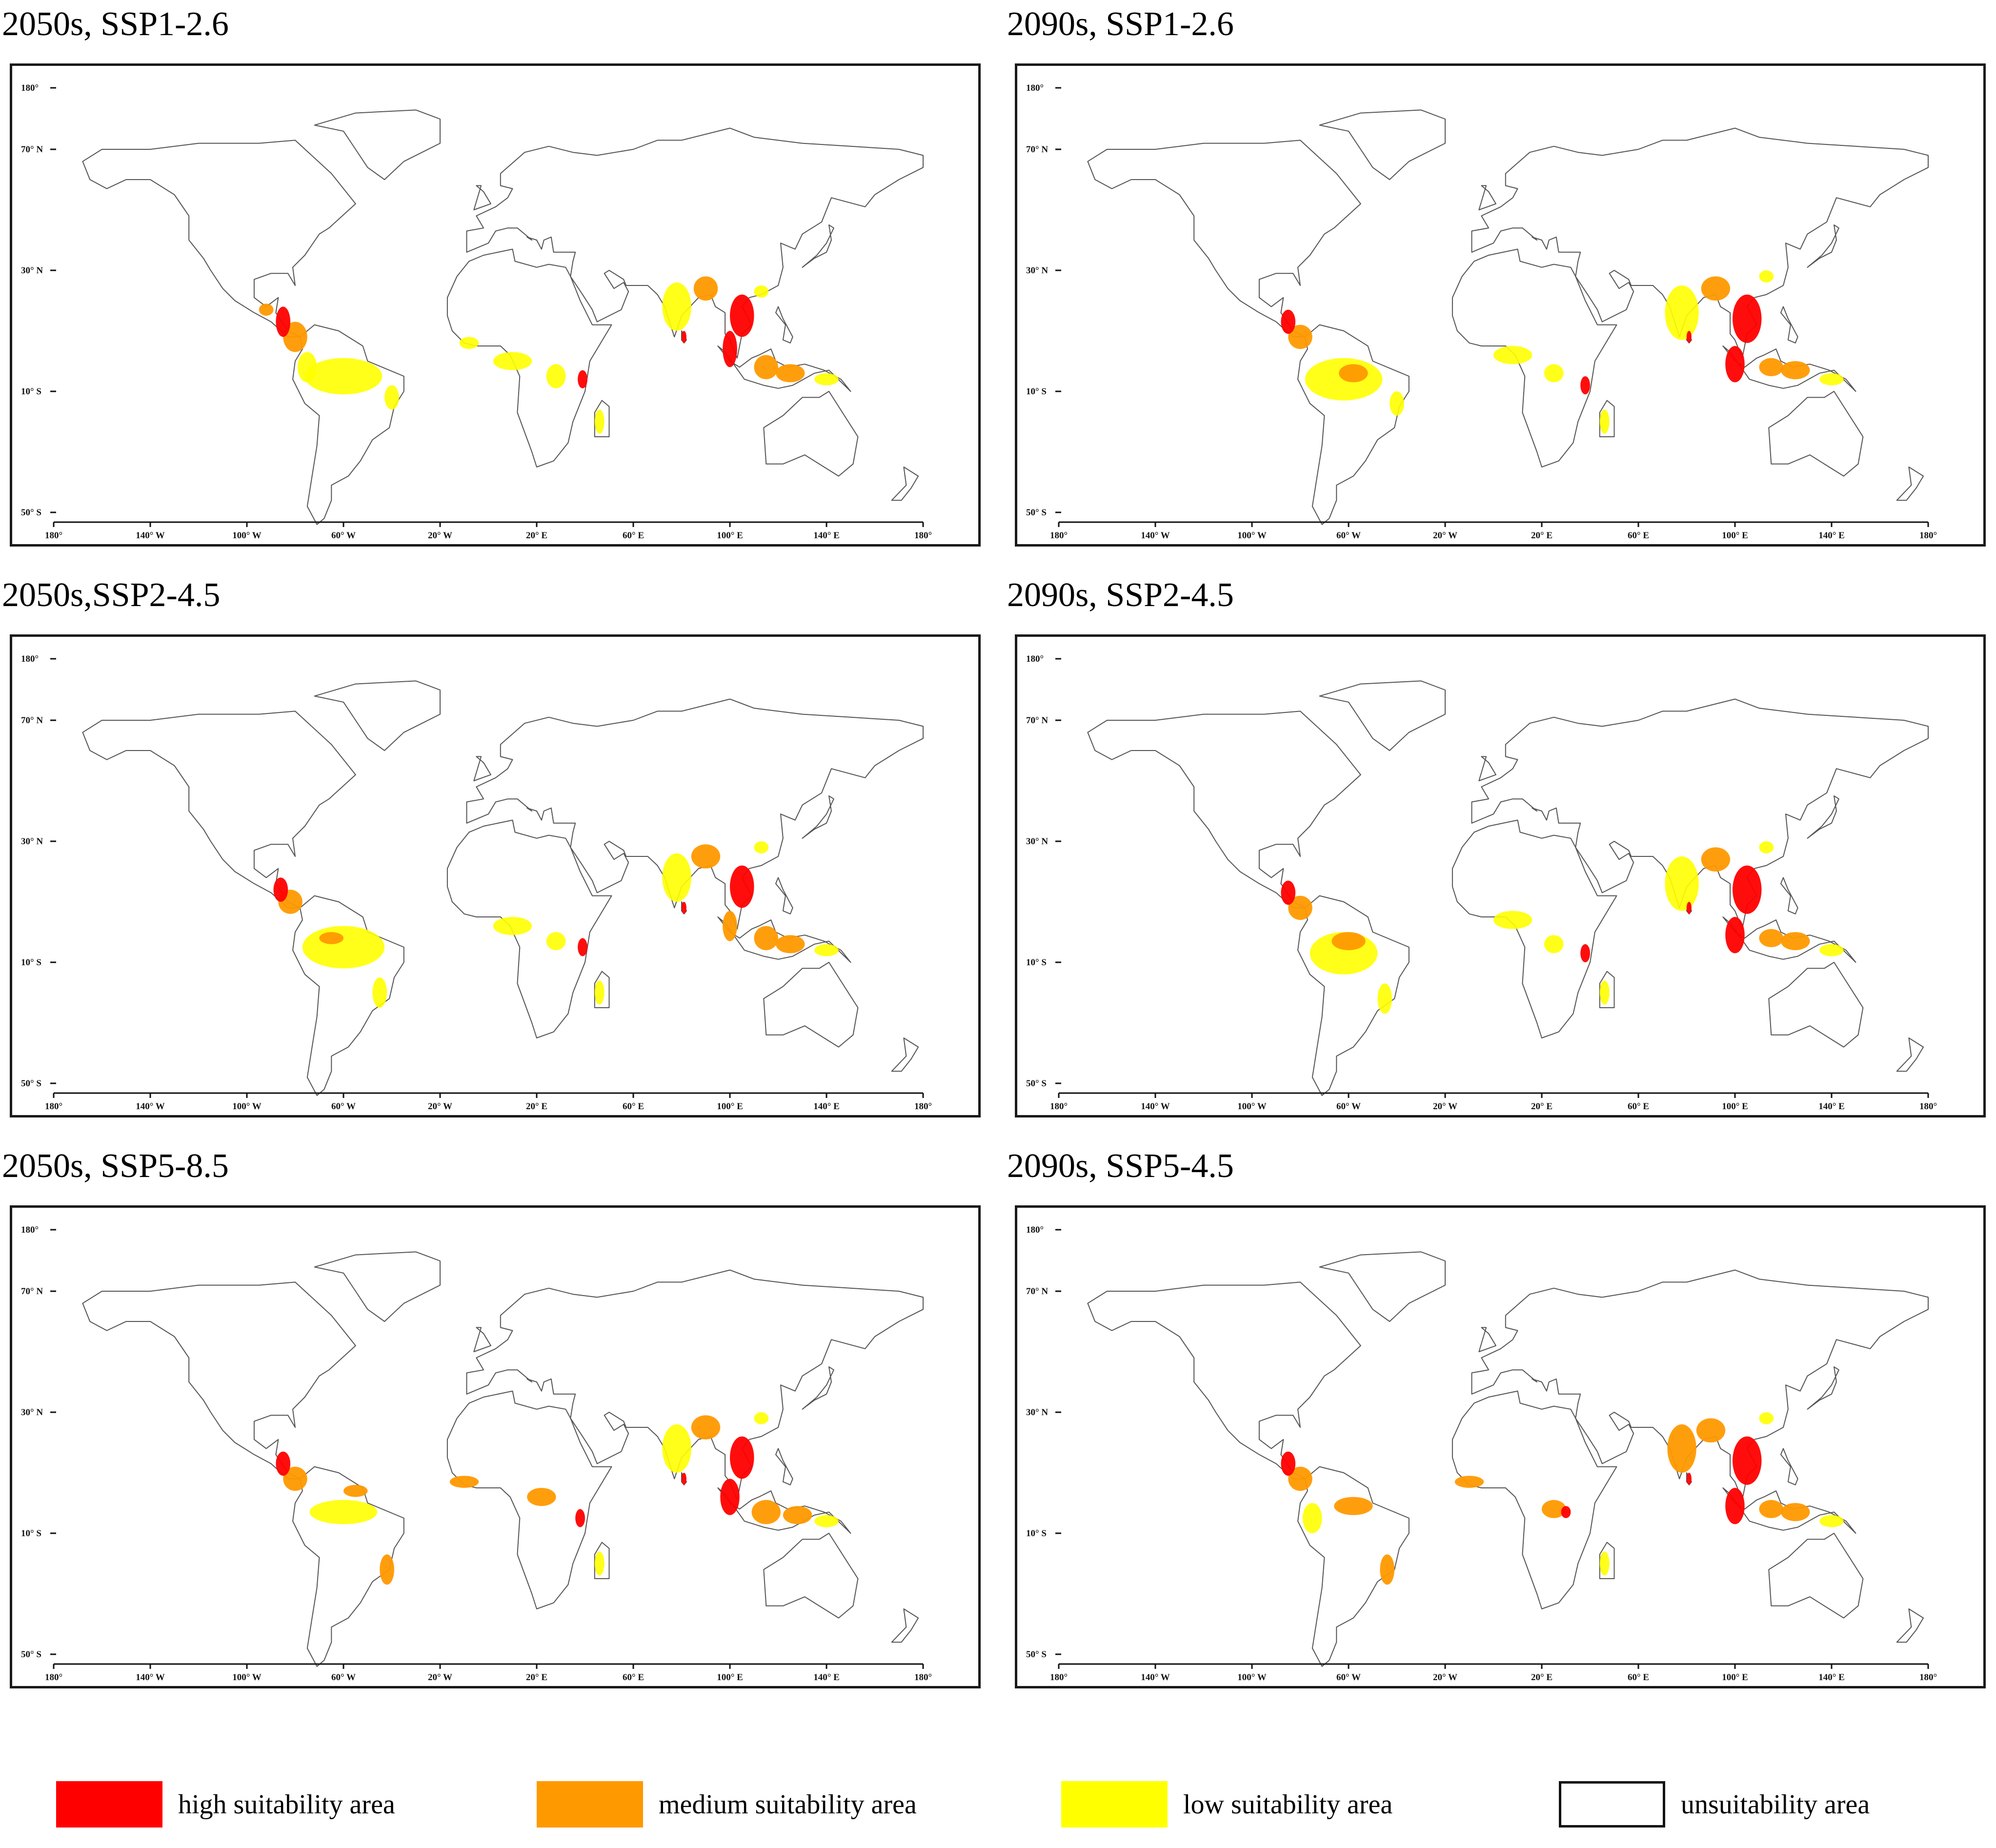  Describe the element at coordinates (109, 1804) in the screenshot. I see `legend-swatch-high` at that location.